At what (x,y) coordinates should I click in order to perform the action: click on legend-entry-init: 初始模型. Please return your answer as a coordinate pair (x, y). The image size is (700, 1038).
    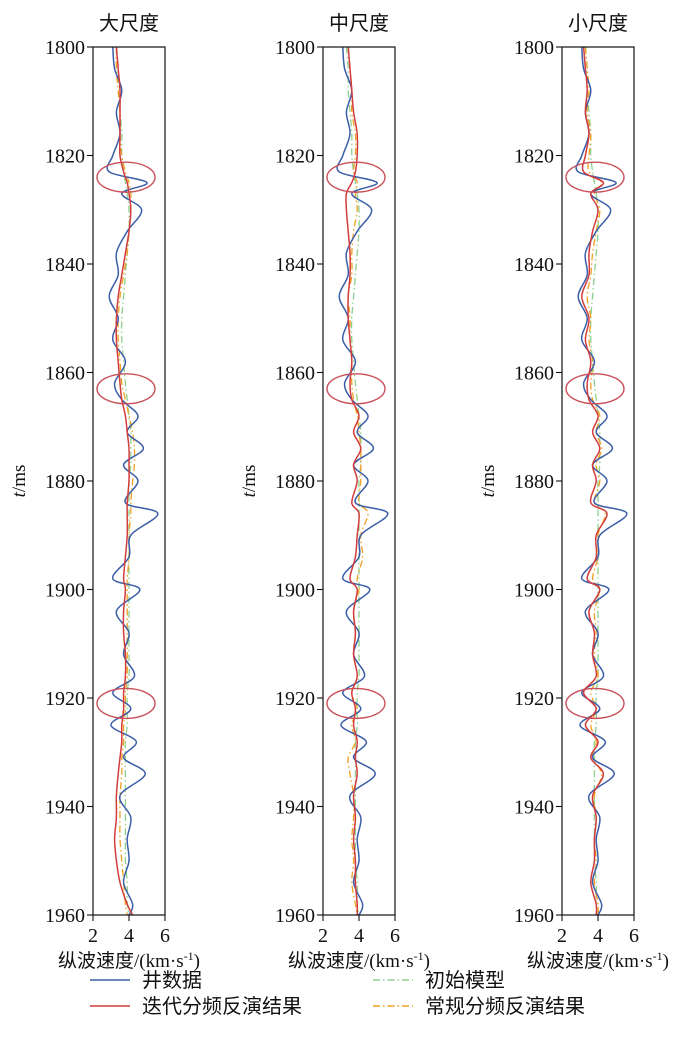
    Looking at the image, I should click on (439, 980).